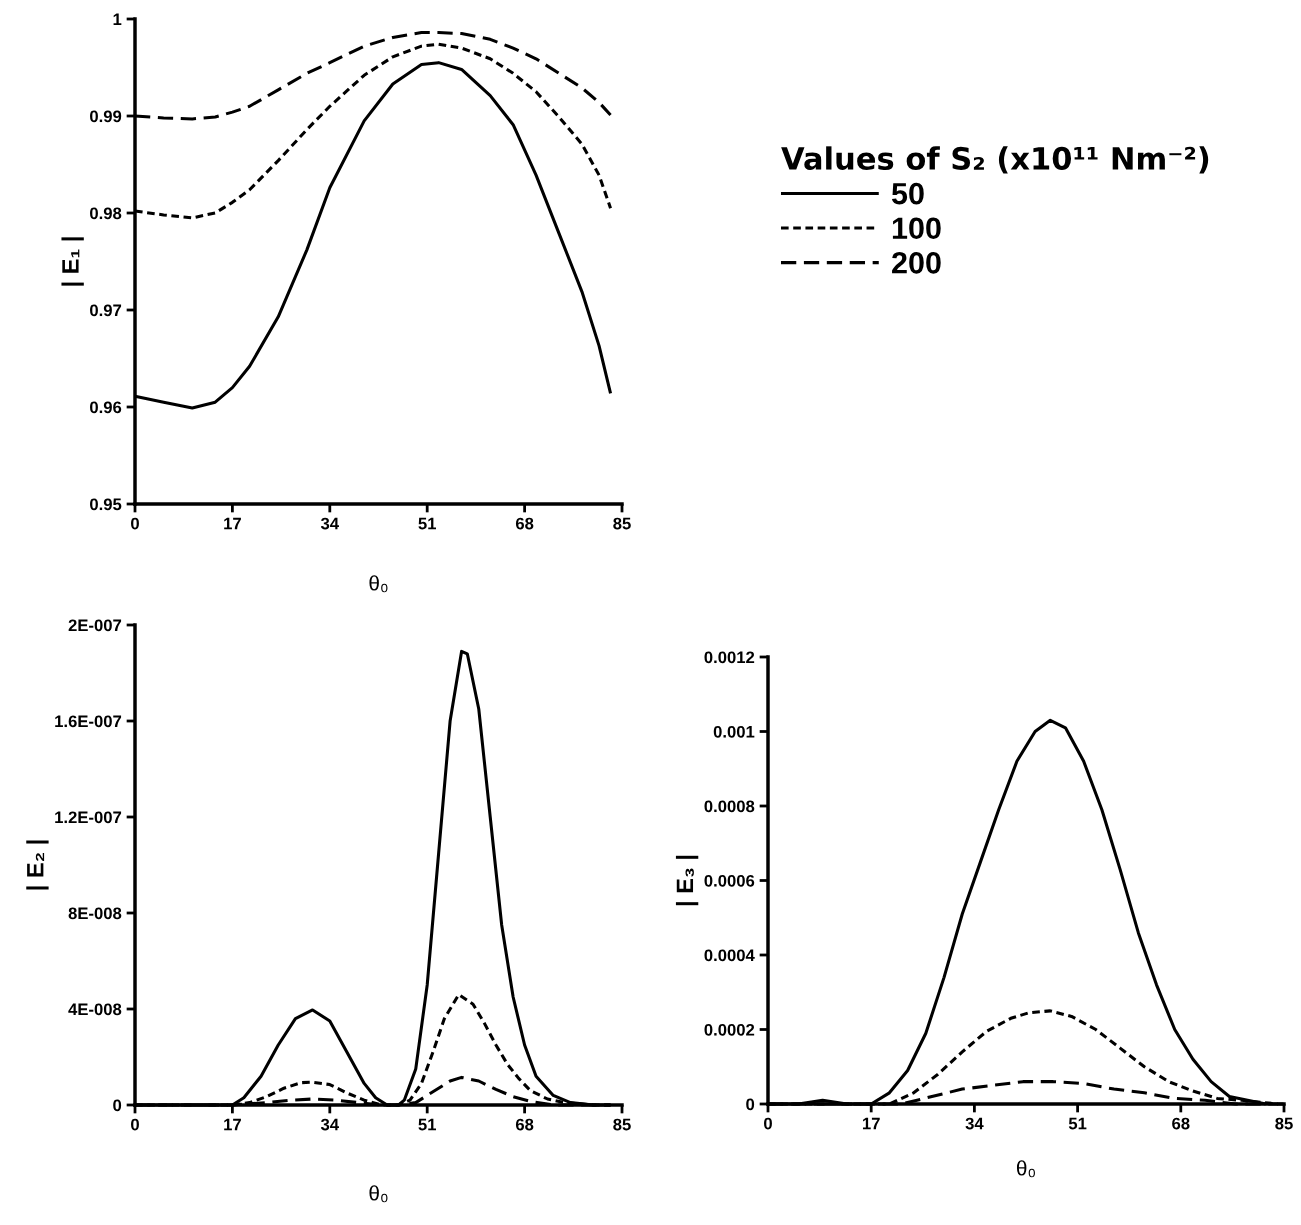 This screenshot has width=1301, height=1225. What do you see at coordinates (729, 806) in the screenshot?
I see `y-tick-label: 0.0008` at bounding box center [729, 806].